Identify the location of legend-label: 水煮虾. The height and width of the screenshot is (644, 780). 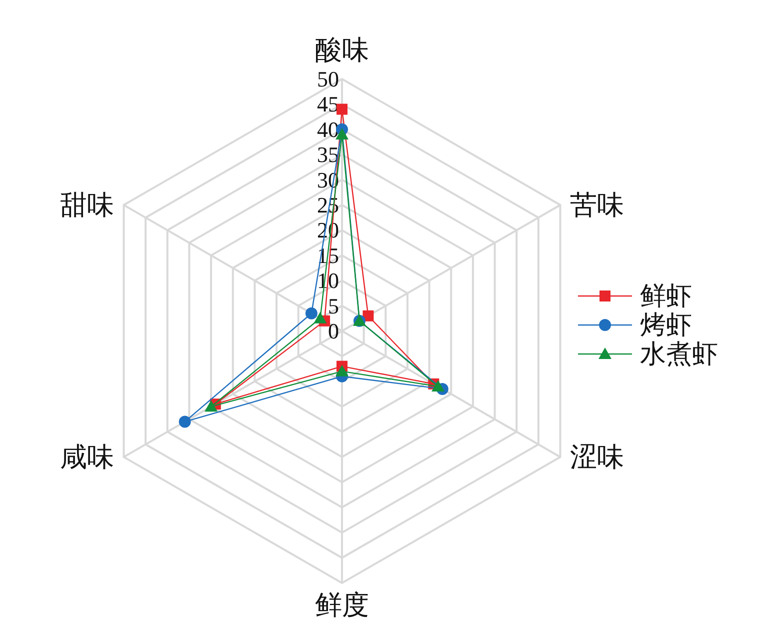
(679, 354).